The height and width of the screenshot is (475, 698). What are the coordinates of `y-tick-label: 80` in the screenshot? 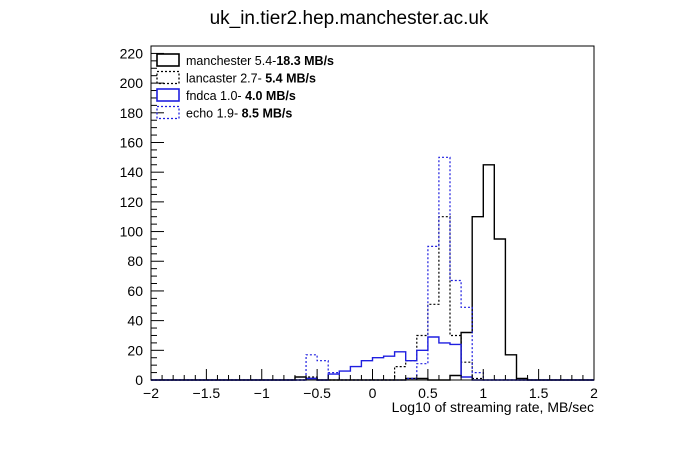 It's located at (135, 261).